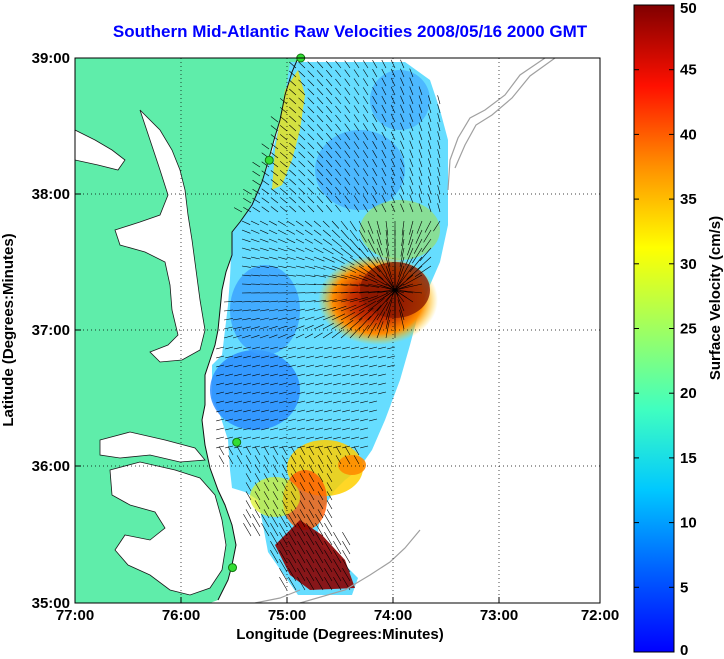  What do you see at coordinates (600, 615) in the screenshot?
I see `x-tick-label: 72:00` at bounding box center [600, 615].